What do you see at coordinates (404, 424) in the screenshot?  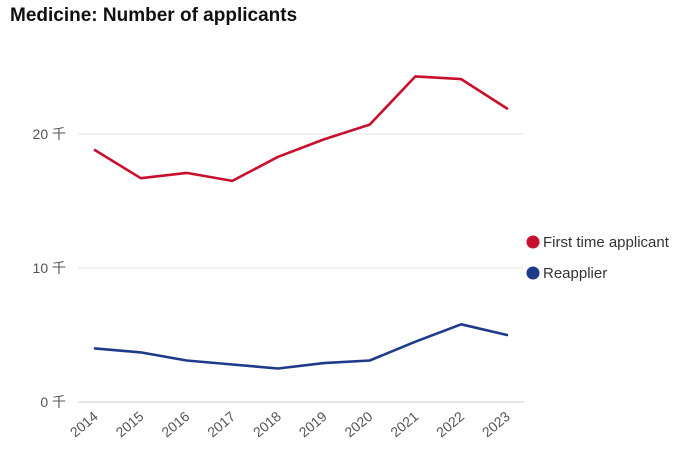 I see `x-tick-label: 2021` at bounding box center [404, 424].